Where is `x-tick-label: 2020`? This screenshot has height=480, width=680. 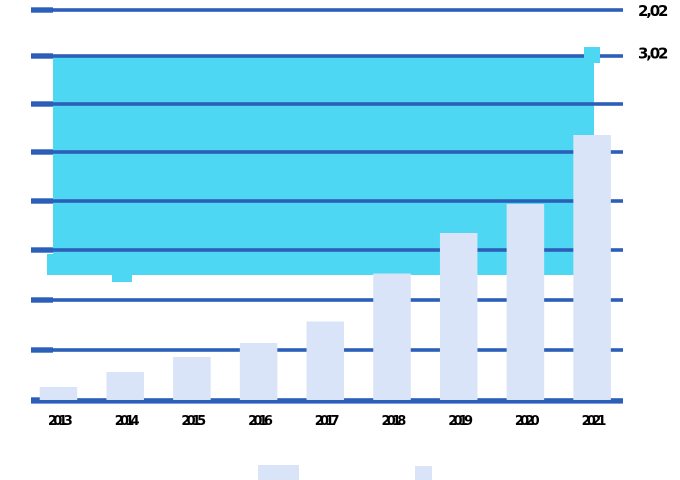
x-tick-label: 2020 is located at coordinates (527, 421).